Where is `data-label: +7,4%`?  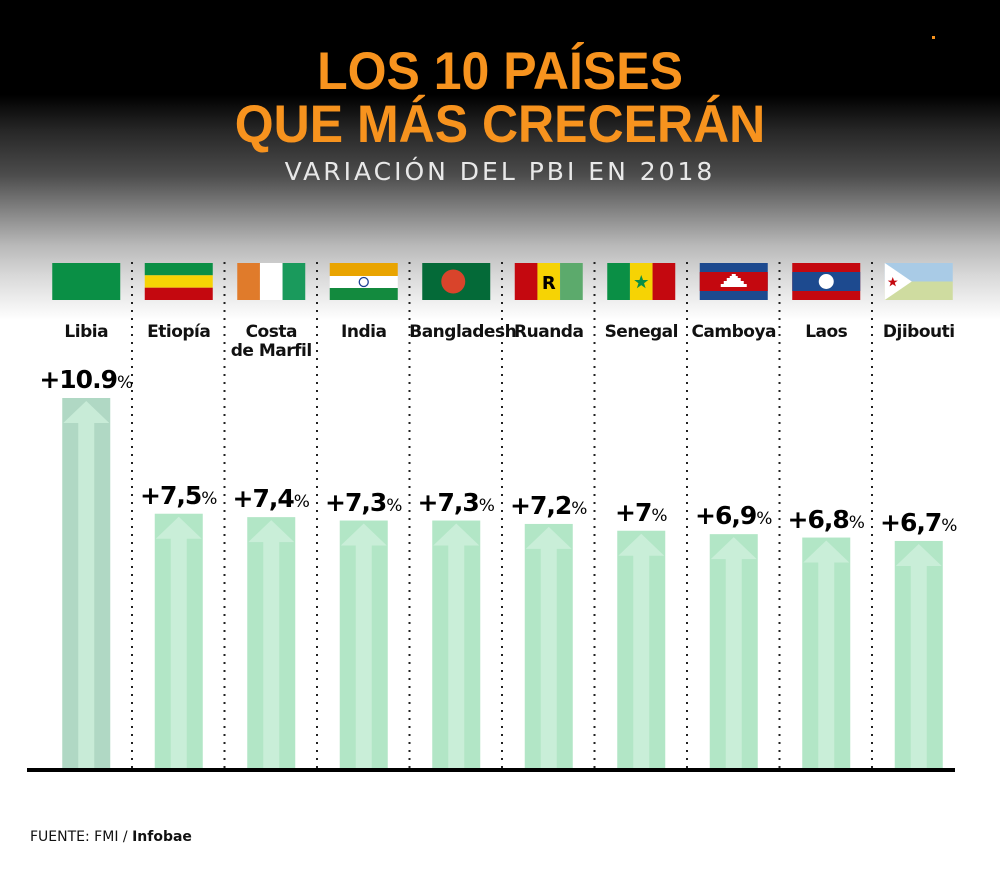 data-label: +7,4% is located at coordinates (271, 498).